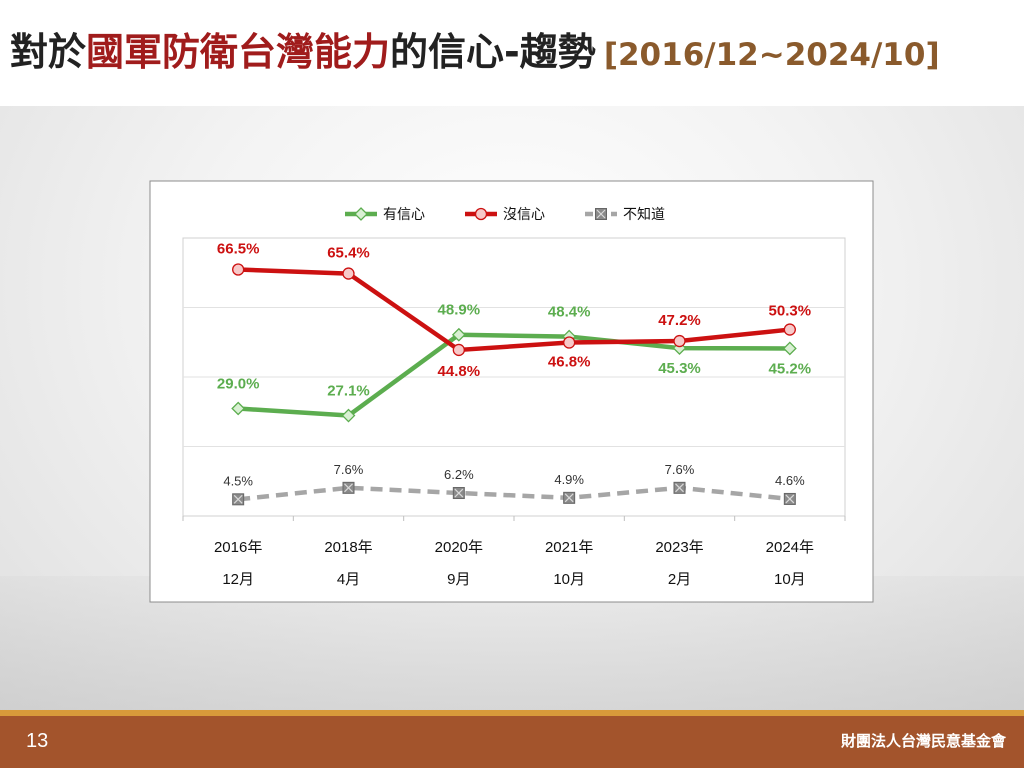 This screenshot has height=768, width=1024. I want to click on data-label: 66.5%, so click(238, 249).